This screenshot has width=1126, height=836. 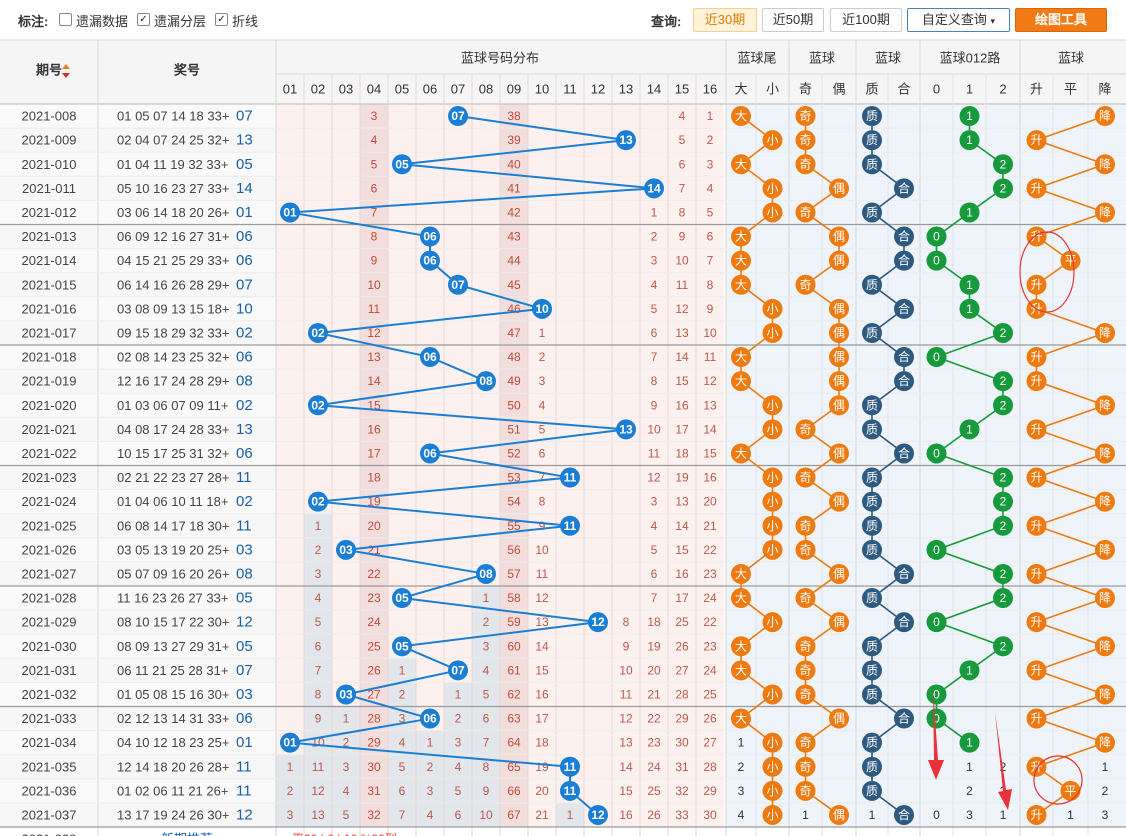 What do you see at coordinates (682, 815) in the screenshot?
I see `missing-count: 33` at bounding box center [682, 815].